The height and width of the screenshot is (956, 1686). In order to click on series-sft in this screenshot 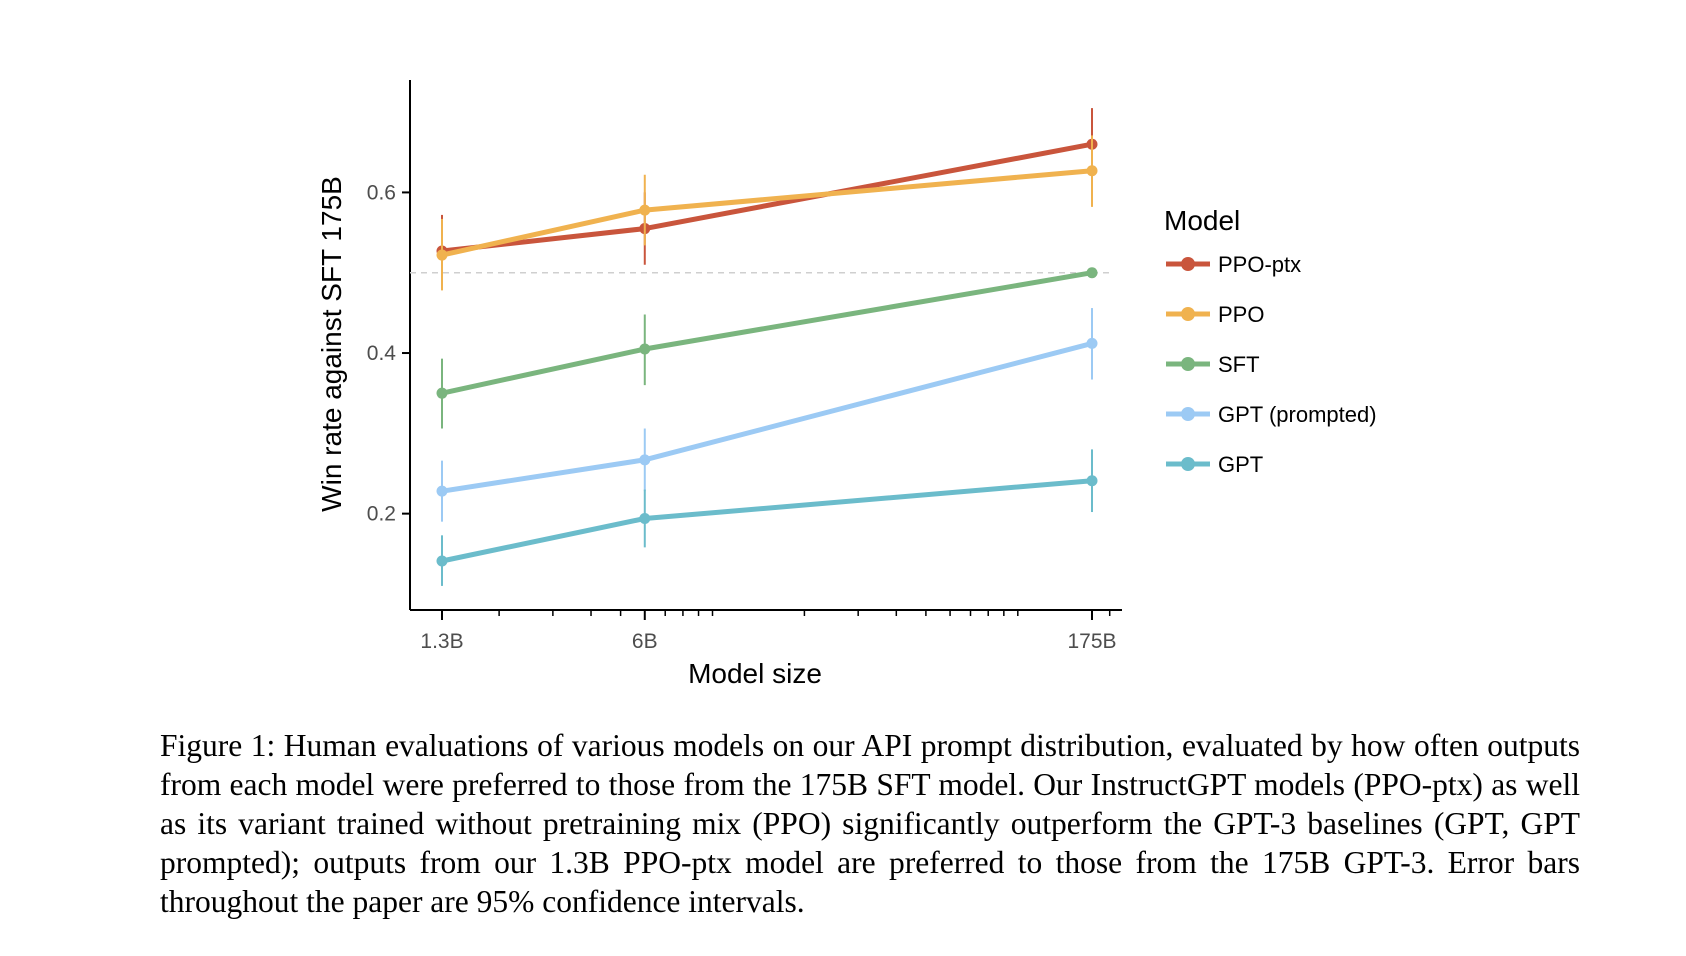, I will do `click(767, 348)`.